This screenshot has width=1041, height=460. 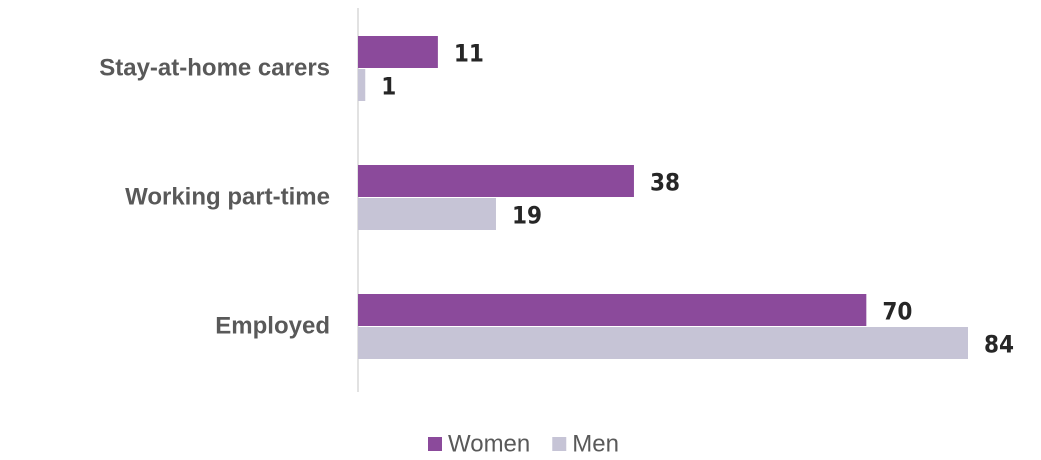 What do you see at coordinates (595, 443) in the screenshot?
I see `legend-label: Men` at bounding box center [595, 443].